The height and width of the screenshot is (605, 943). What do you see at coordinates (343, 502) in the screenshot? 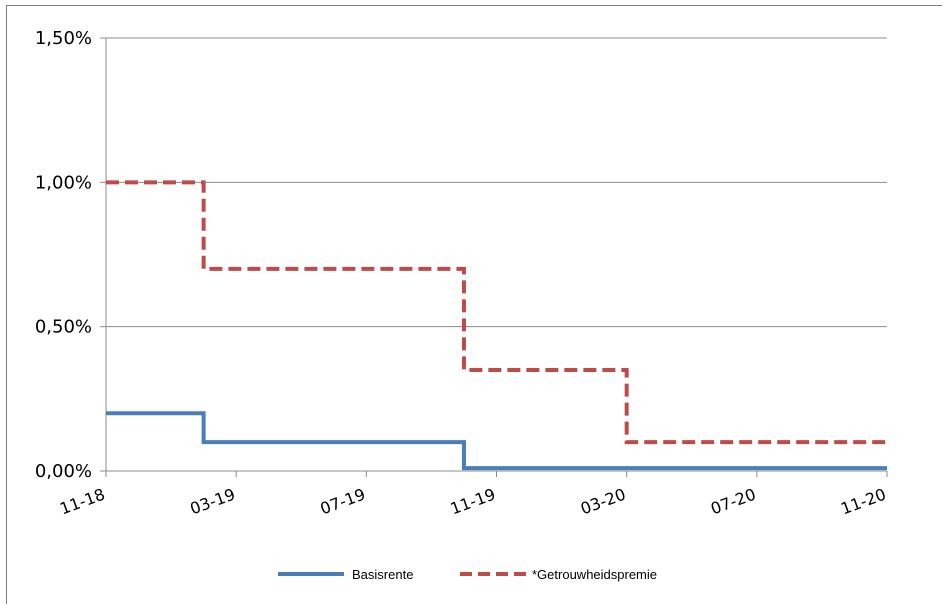
I see `x-tick-label: 07-19` at bounding box center [343, 502].